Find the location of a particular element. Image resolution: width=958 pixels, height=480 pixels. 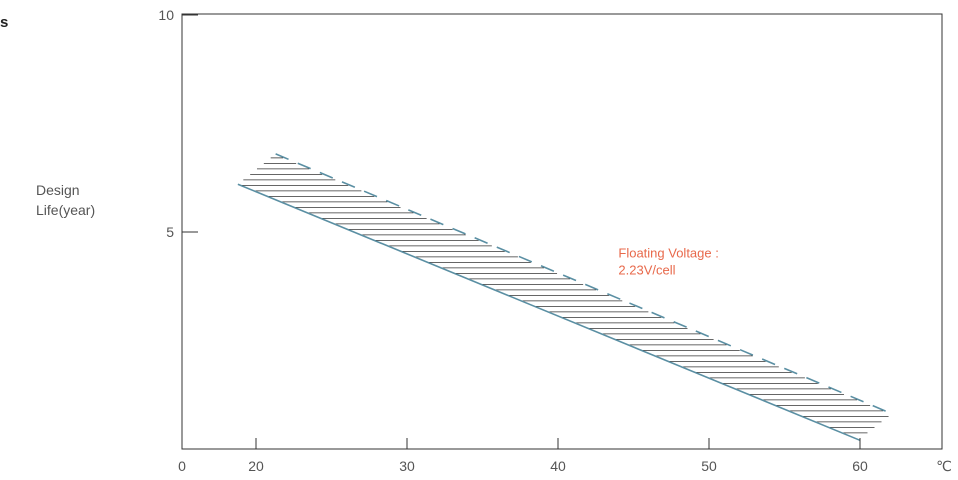

x-tick-label: 0 is located at coordinates (182, 466).